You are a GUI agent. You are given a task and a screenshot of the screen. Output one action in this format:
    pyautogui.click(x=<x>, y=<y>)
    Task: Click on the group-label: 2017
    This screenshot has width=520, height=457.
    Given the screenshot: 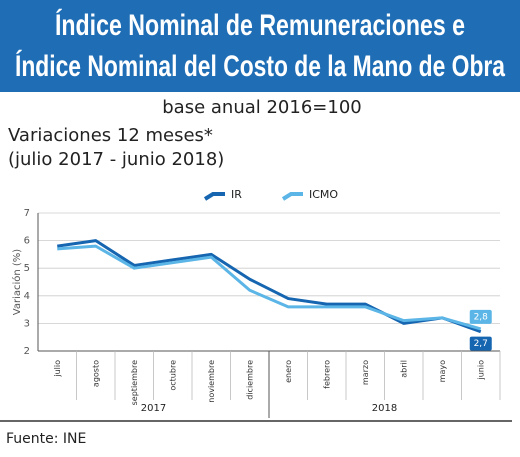 What is the action you would take?
    pyautogui.click(x=153, y=408)
    